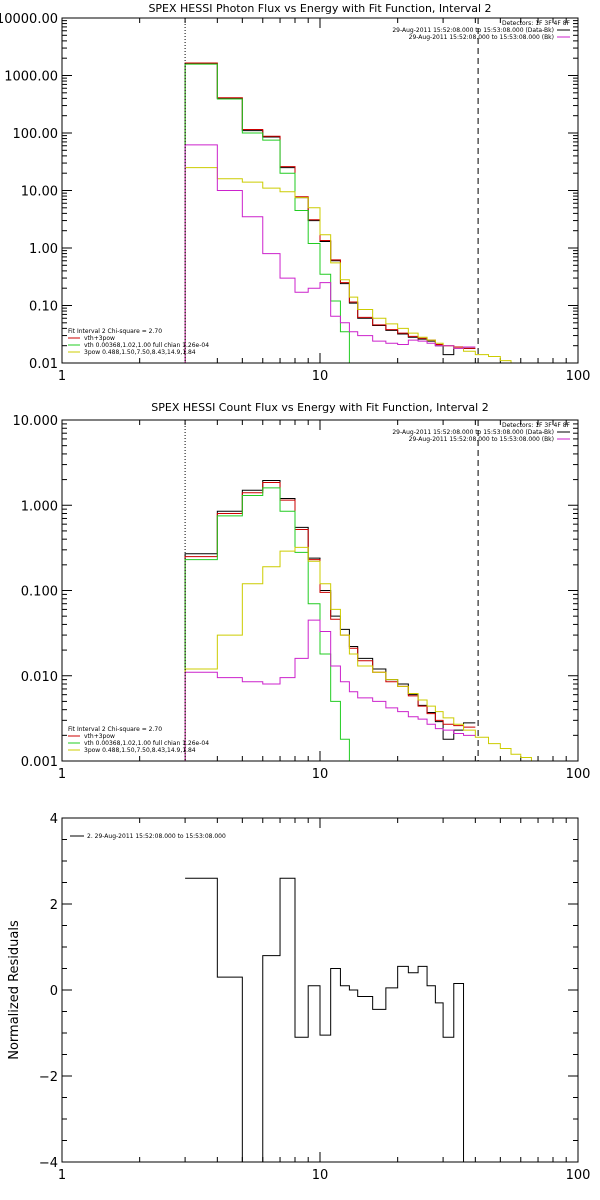 The width and height of the screenshot is (600, 1200). Describe the element at coordinates (54, 819) in the screenshot. I see `y-tick-label: 4` at that location.